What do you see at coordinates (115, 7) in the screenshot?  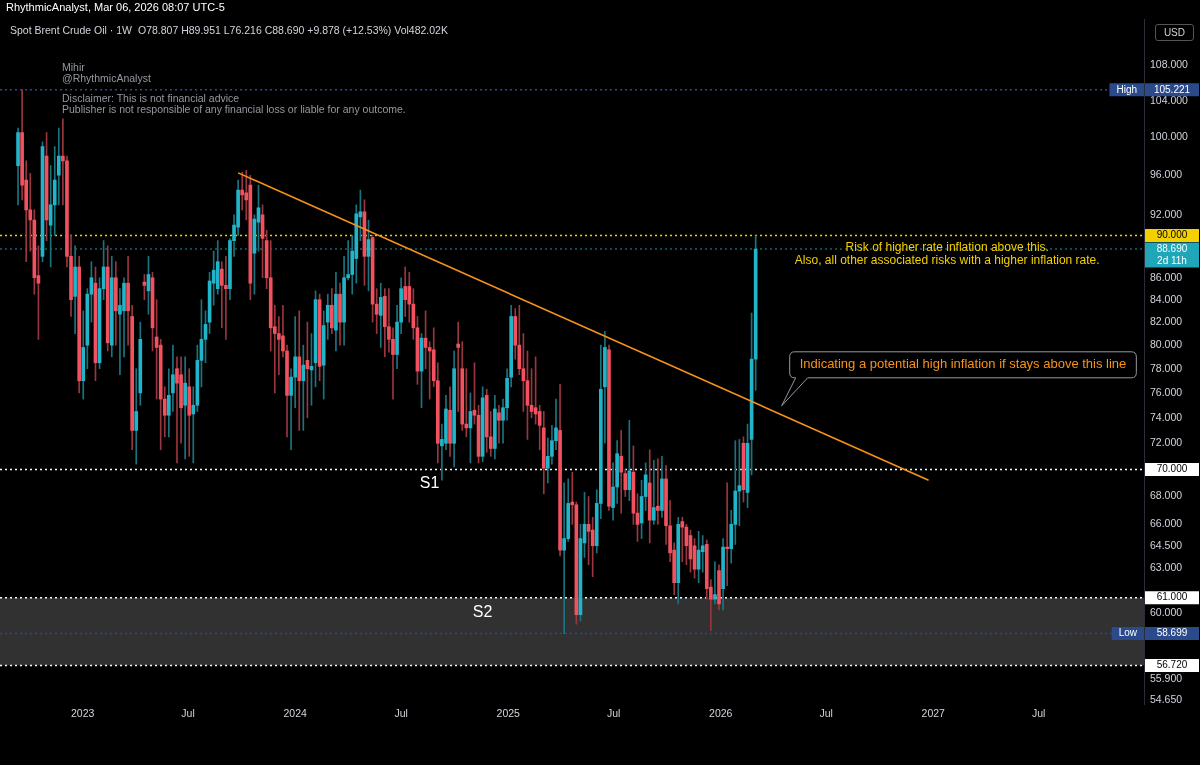 I see `text: RhythmicAnalyst, Mar 06, 2026 08:07 UTC-5` at bounding box center [115, 7].